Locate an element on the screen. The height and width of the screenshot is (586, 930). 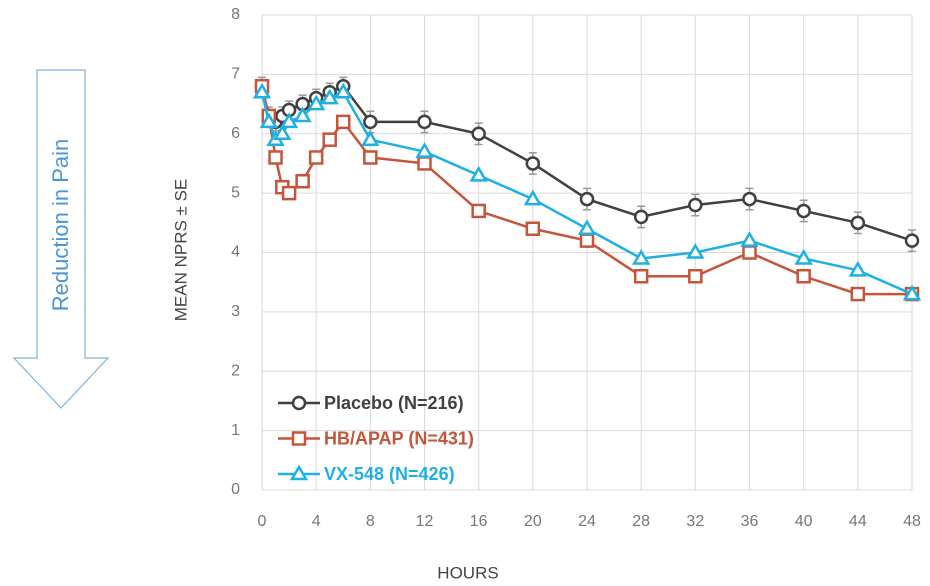
x-tick-label: 48 is located at coordinates (912, 521).